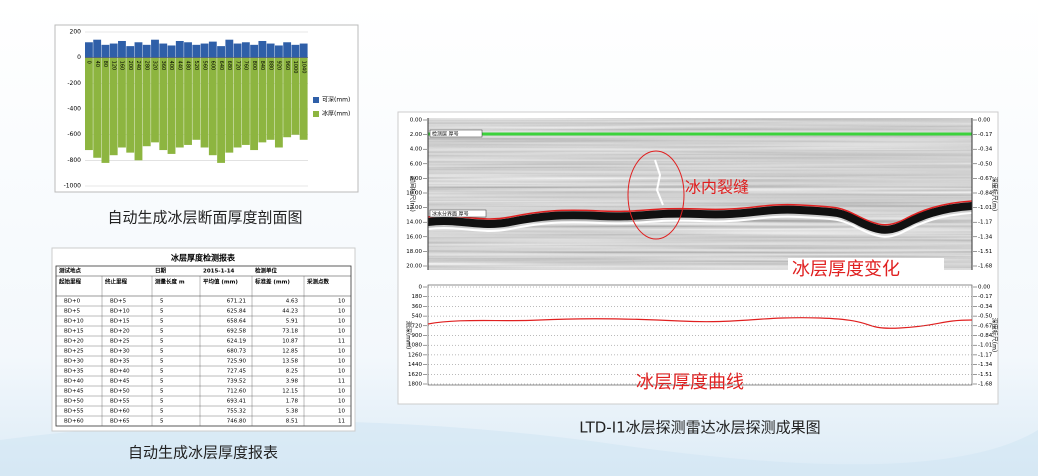 This screenshot has height=476, width=1038. What do you see at coordinates (237, 372) in the screenshot?
I see `cell: 727.45` at bounding box center [237, 372].